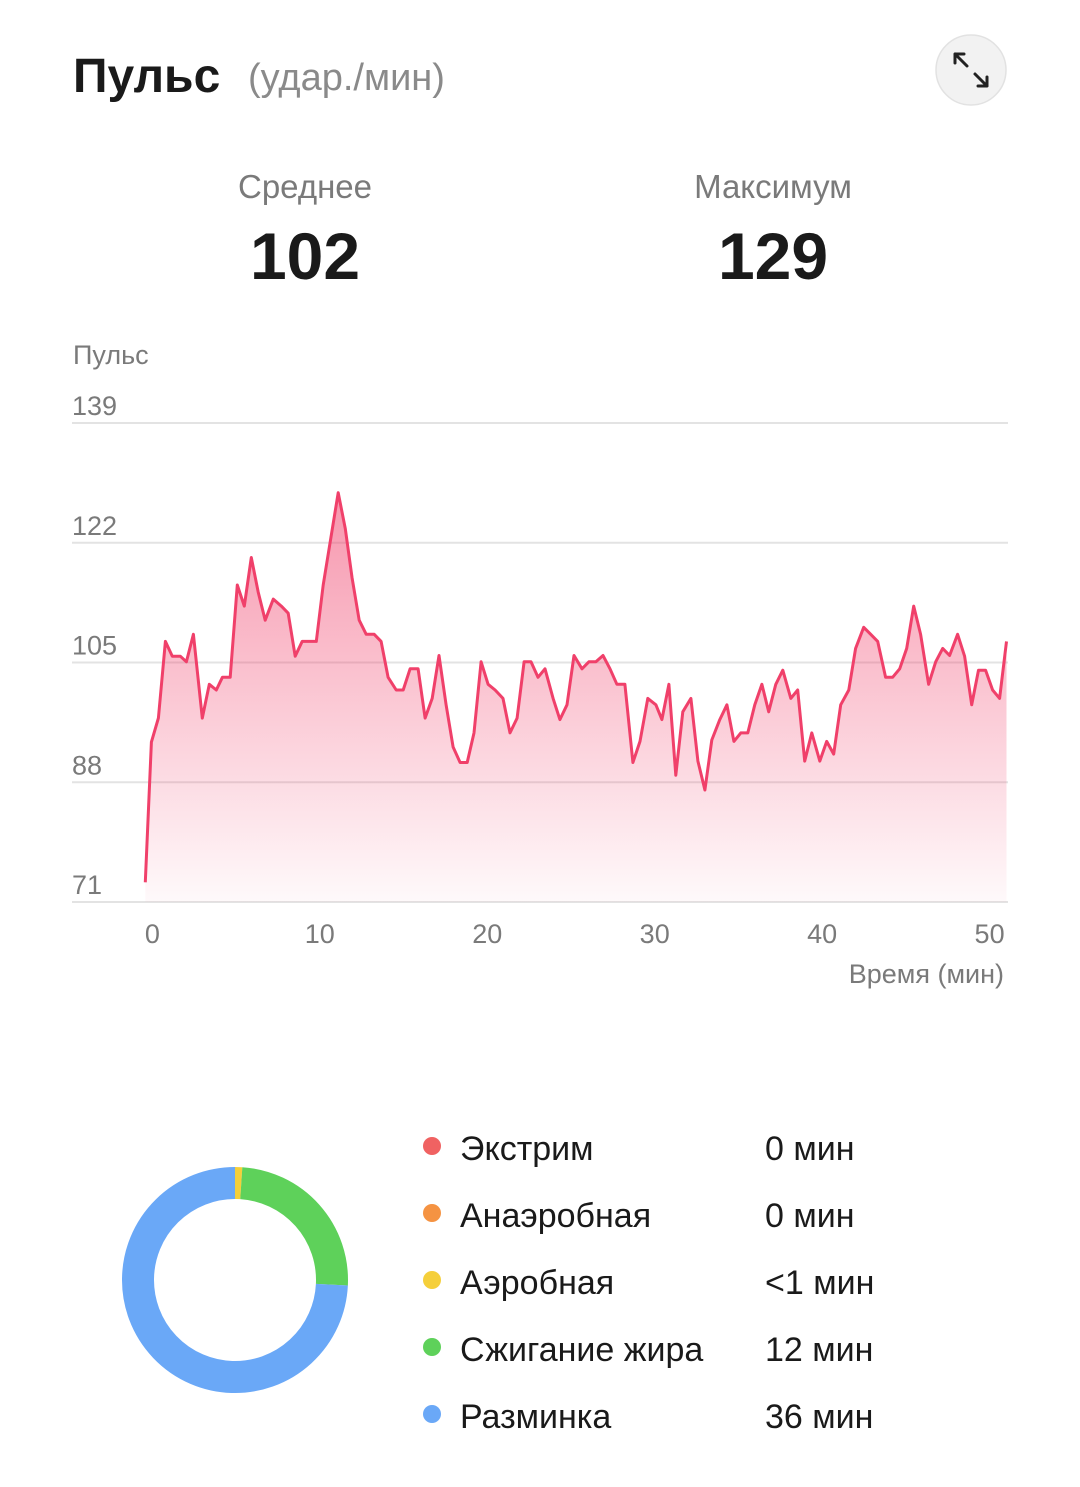 This screenshot has width=1080, height=1487. What do you see at coordinates (819, 1350) in the screenshot?
I see `legend-value: 12 мин` at bounding box center [819, 1350].